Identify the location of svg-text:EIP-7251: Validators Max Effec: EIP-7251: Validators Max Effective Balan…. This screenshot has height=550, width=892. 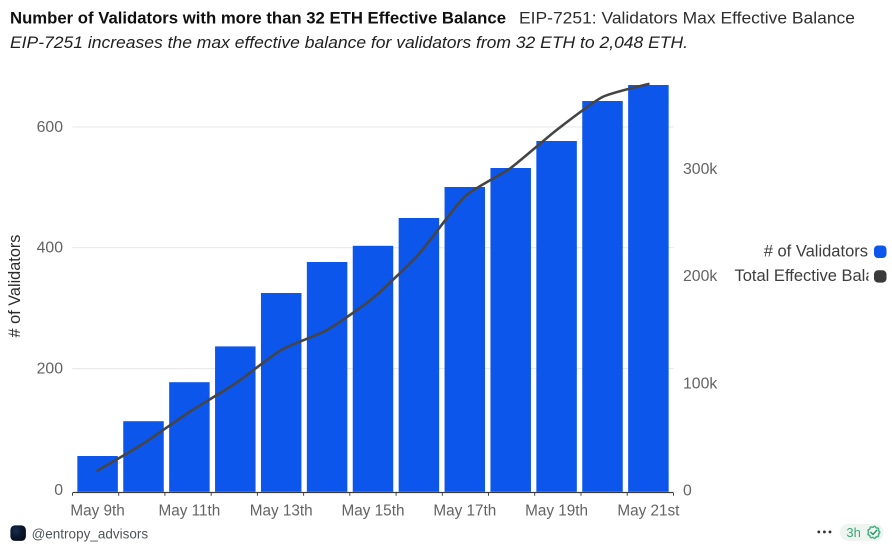
(687, 18).